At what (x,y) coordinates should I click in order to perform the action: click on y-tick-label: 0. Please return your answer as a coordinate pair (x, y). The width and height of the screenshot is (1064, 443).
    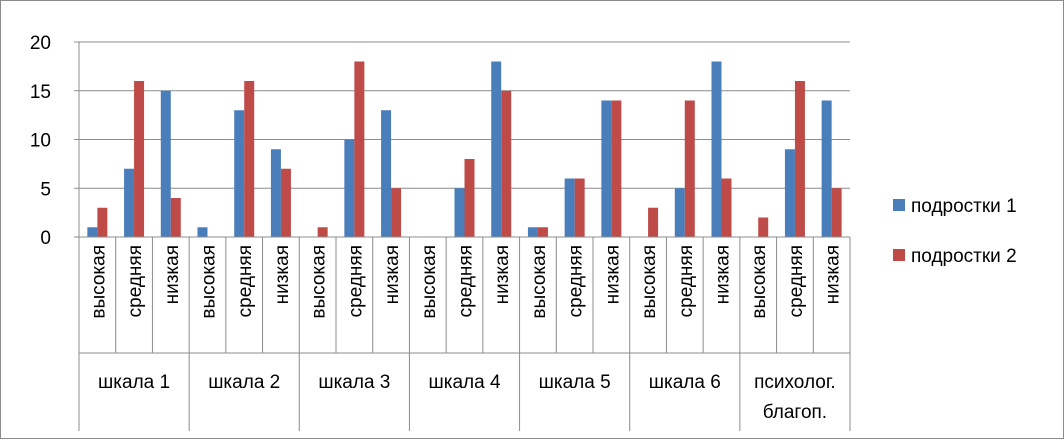
    Looking at the image, I should click on (45, 238).